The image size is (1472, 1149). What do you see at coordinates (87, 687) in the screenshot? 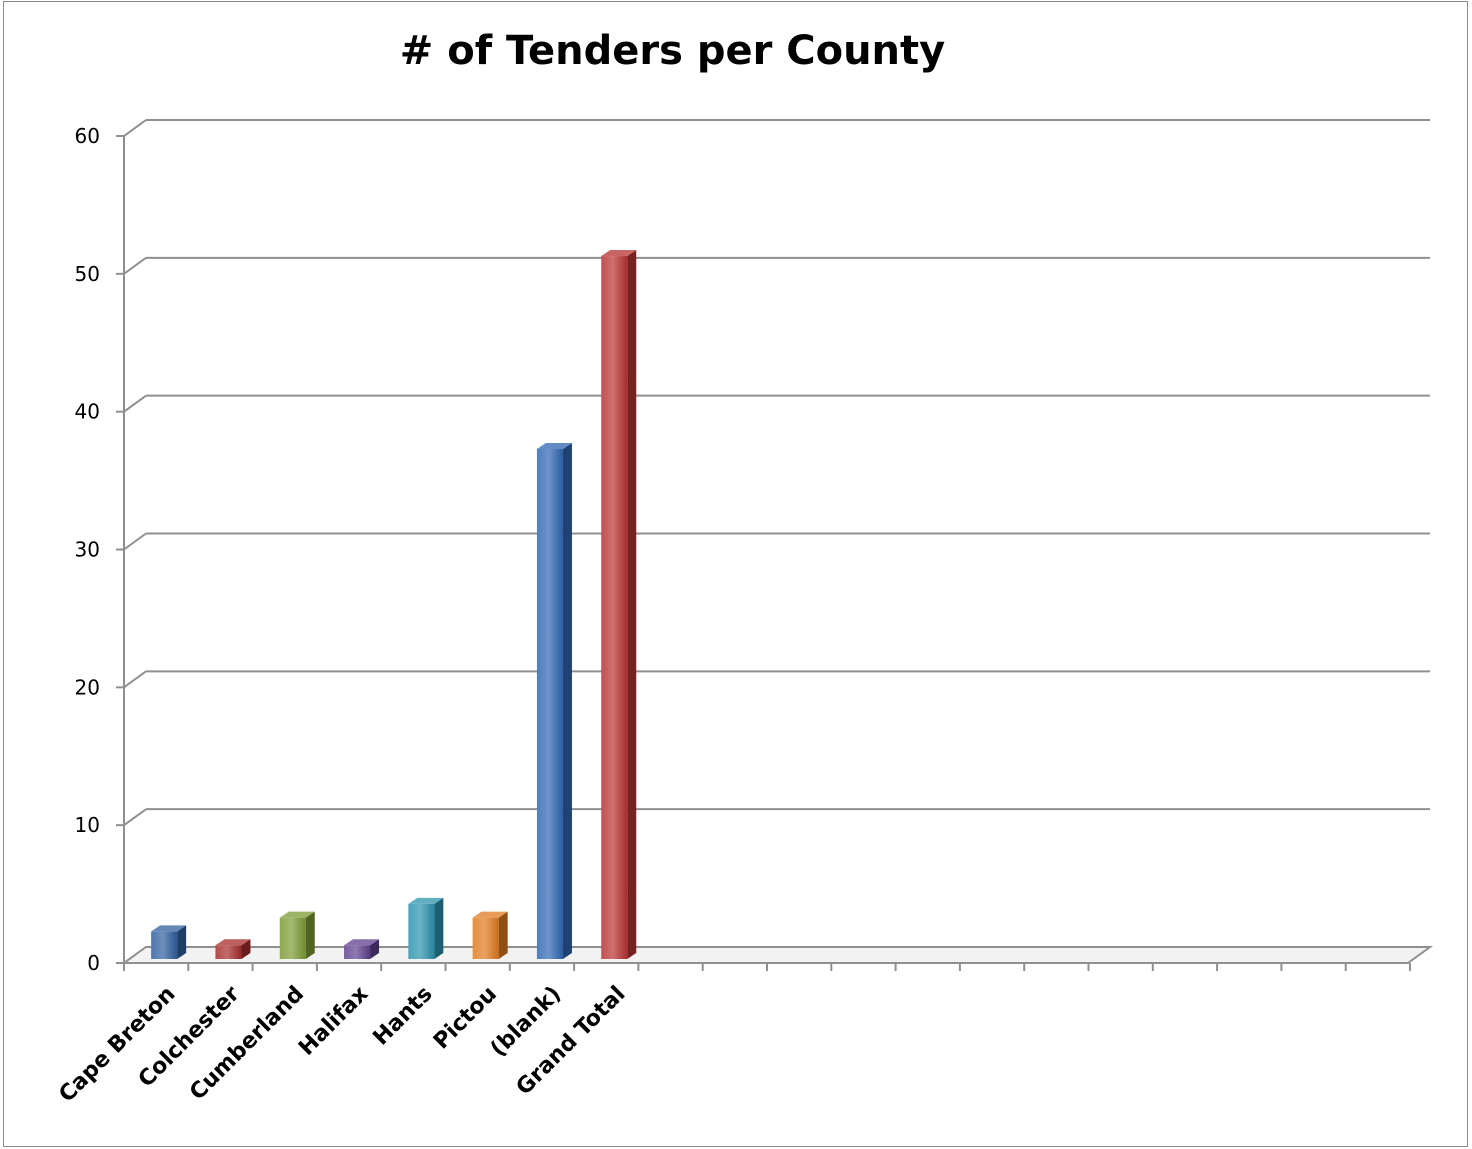
I see `y-tick-label: 20` at bounding box center [87, 687].